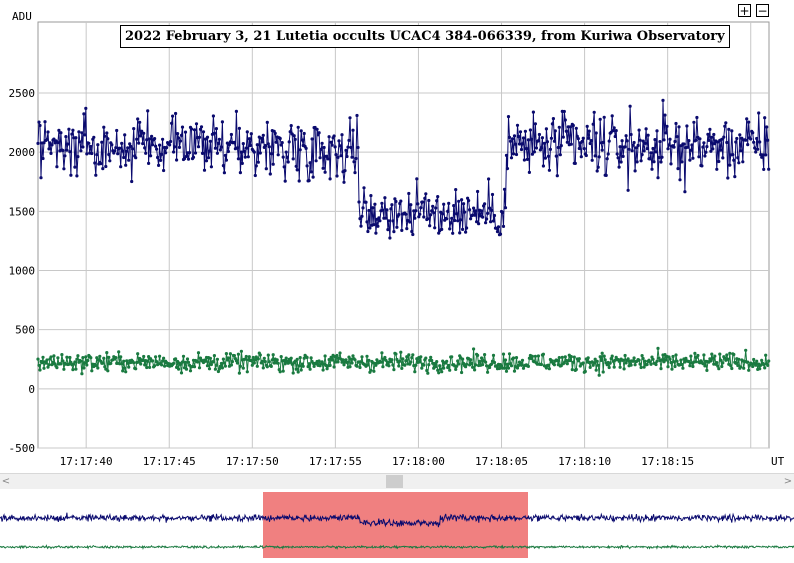  What do you see at coordinates (22, 211) in the screenshot?
I see `y-tick-label: 1500` at bounding box center [22, 211].